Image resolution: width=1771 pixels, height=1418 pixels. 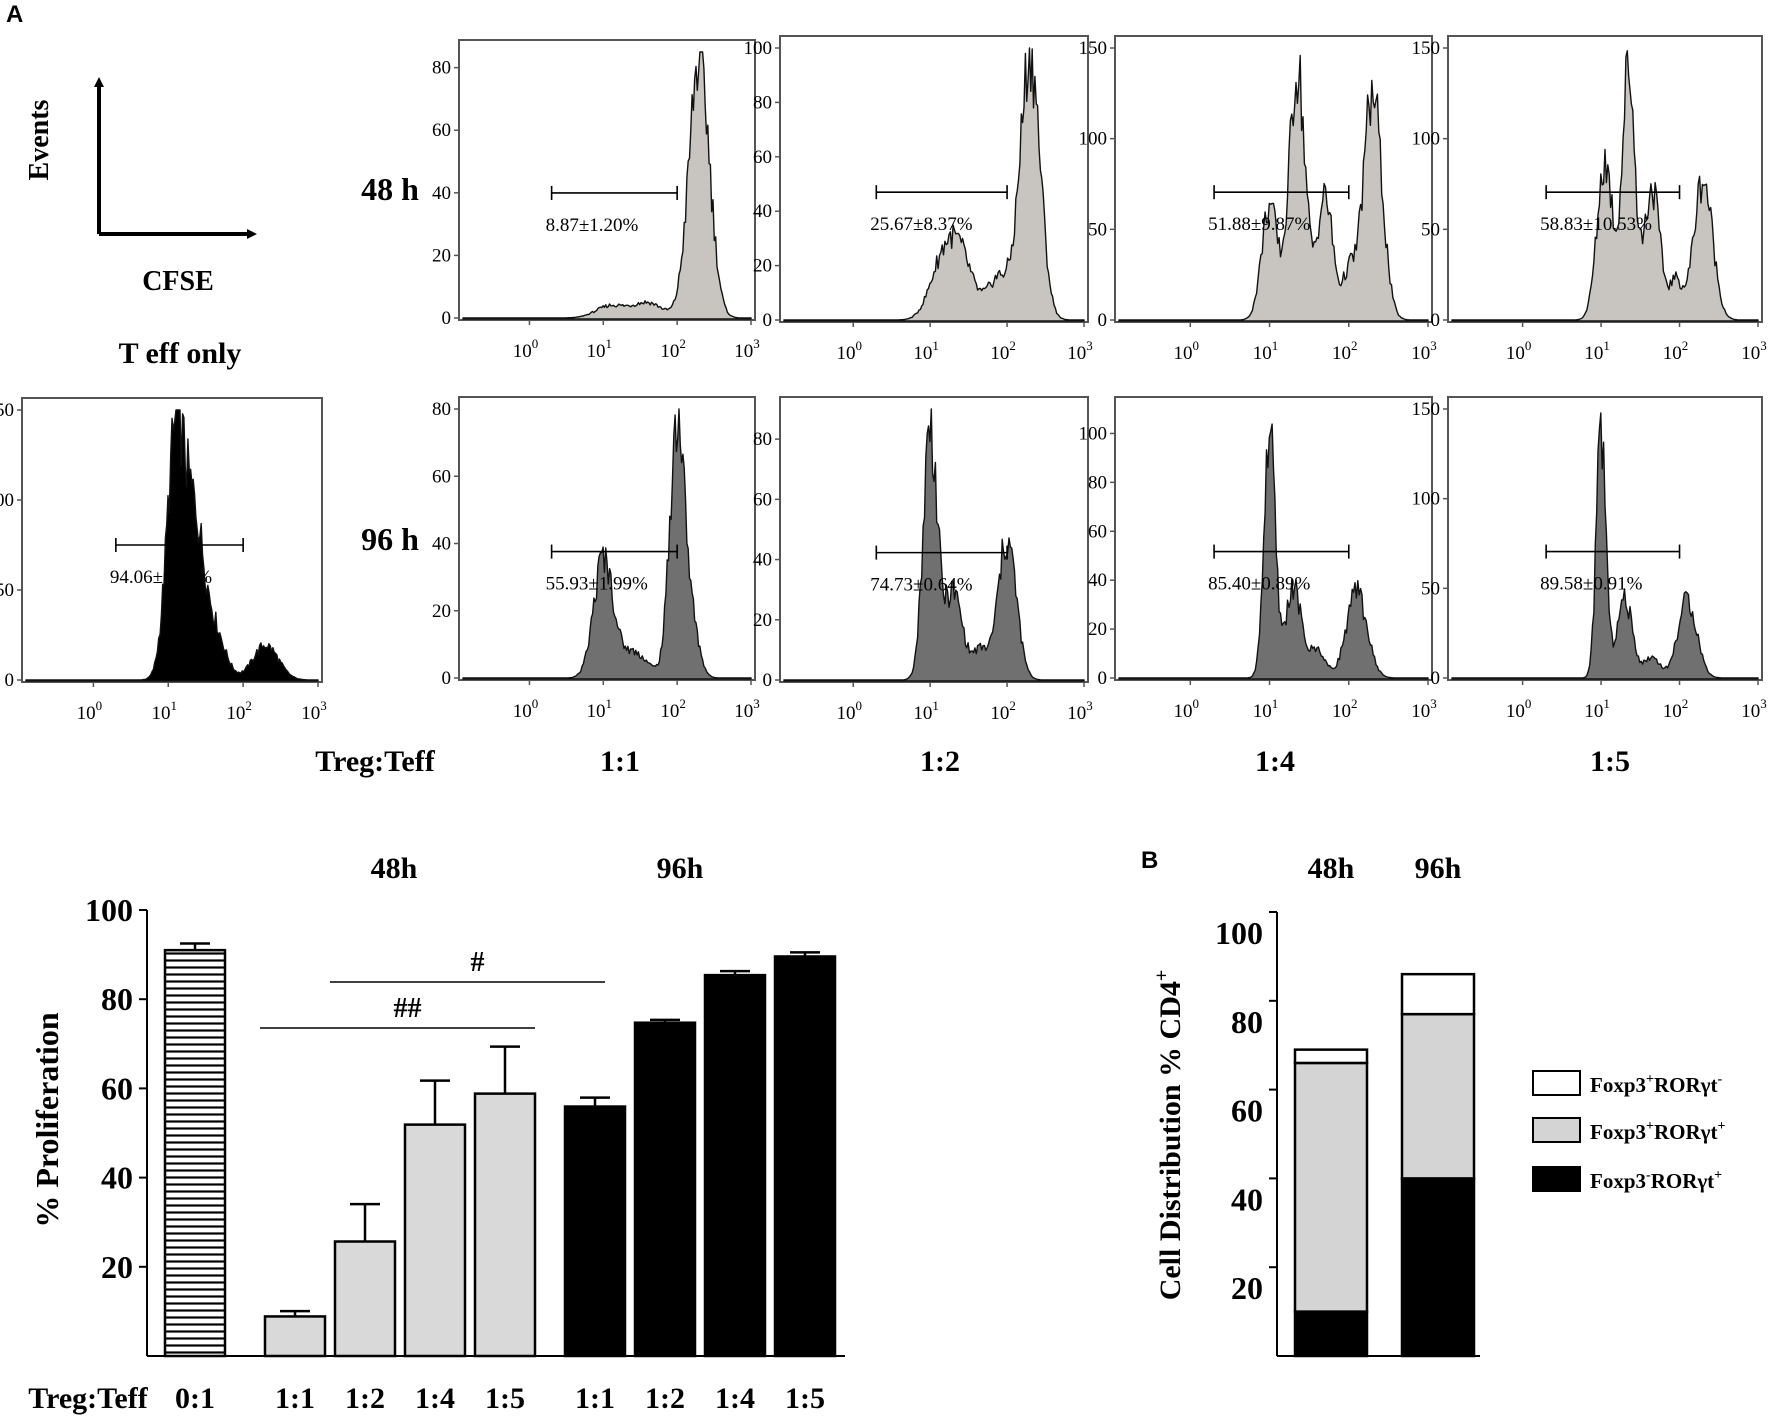 What do you see at coordinates (1259, 584) in the screenshot?
I see `gate-percentage: 85.40±0.89%` at bounding box center [1259, 584].